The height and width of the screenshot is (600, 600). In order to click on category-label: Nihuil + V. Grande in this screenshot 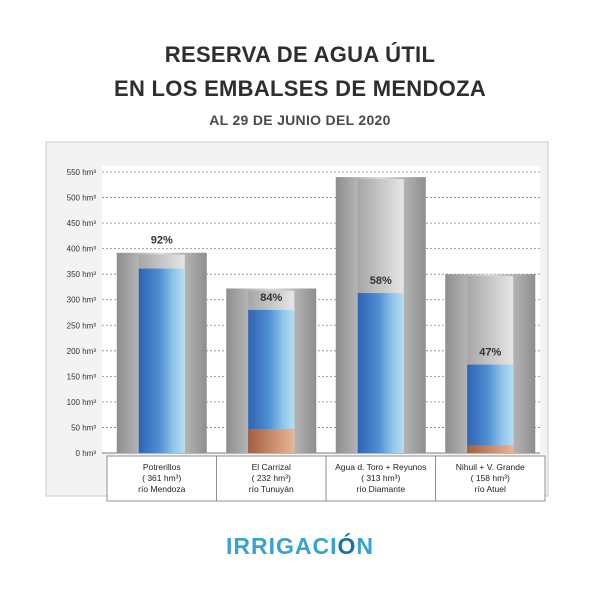, I will do `click(490, 467)`.